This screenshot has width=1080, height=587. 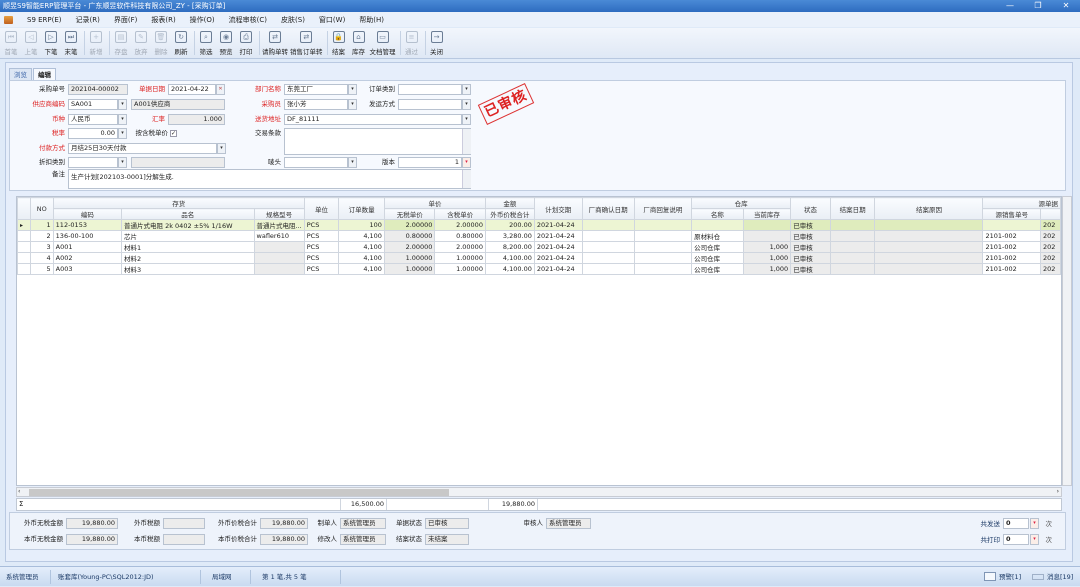 What do you see at coordinates (87, 258) in the screenshot?
I see `cell-code: A002` at bounding box center [87, 258].